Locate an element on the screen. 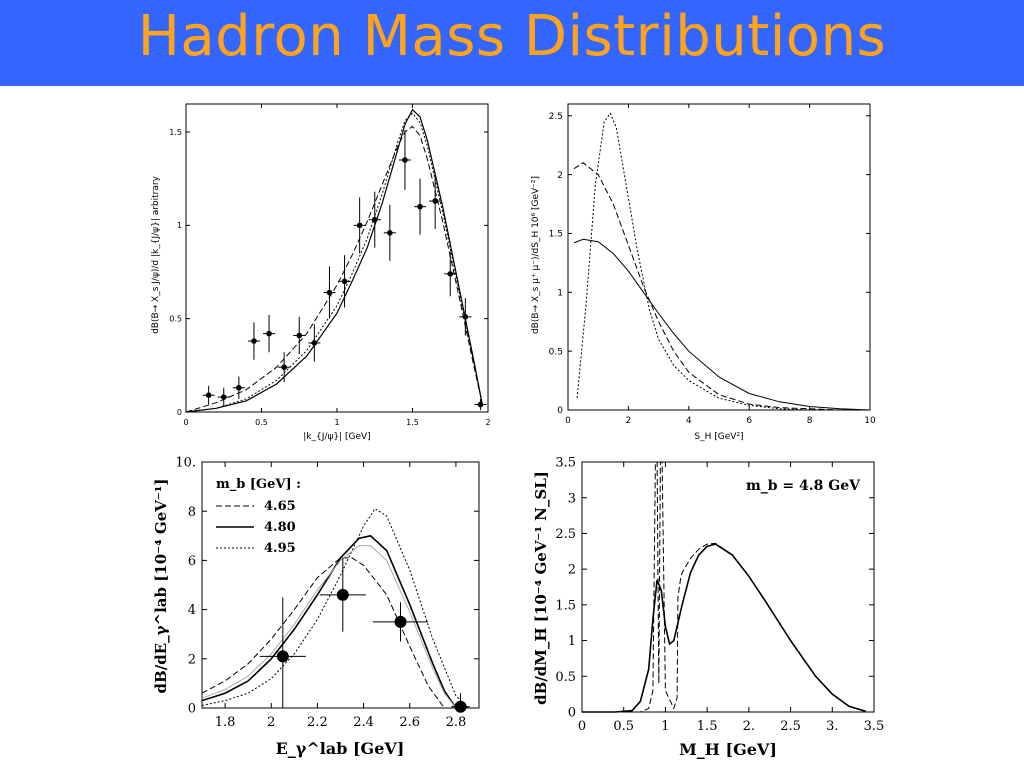 The image size is (1024, 768). annotation-mb: m_b = 4.8 GeV is located at coordinates (803, 486).